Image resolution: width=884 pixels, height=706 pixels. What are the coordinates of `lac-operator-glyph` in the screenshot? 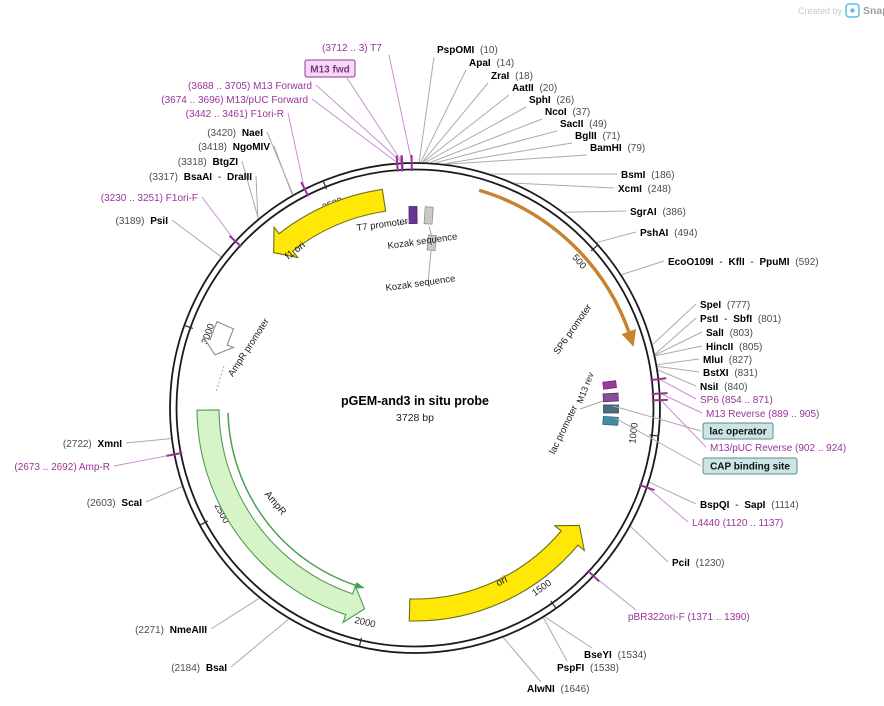 It's located at (611, 409).